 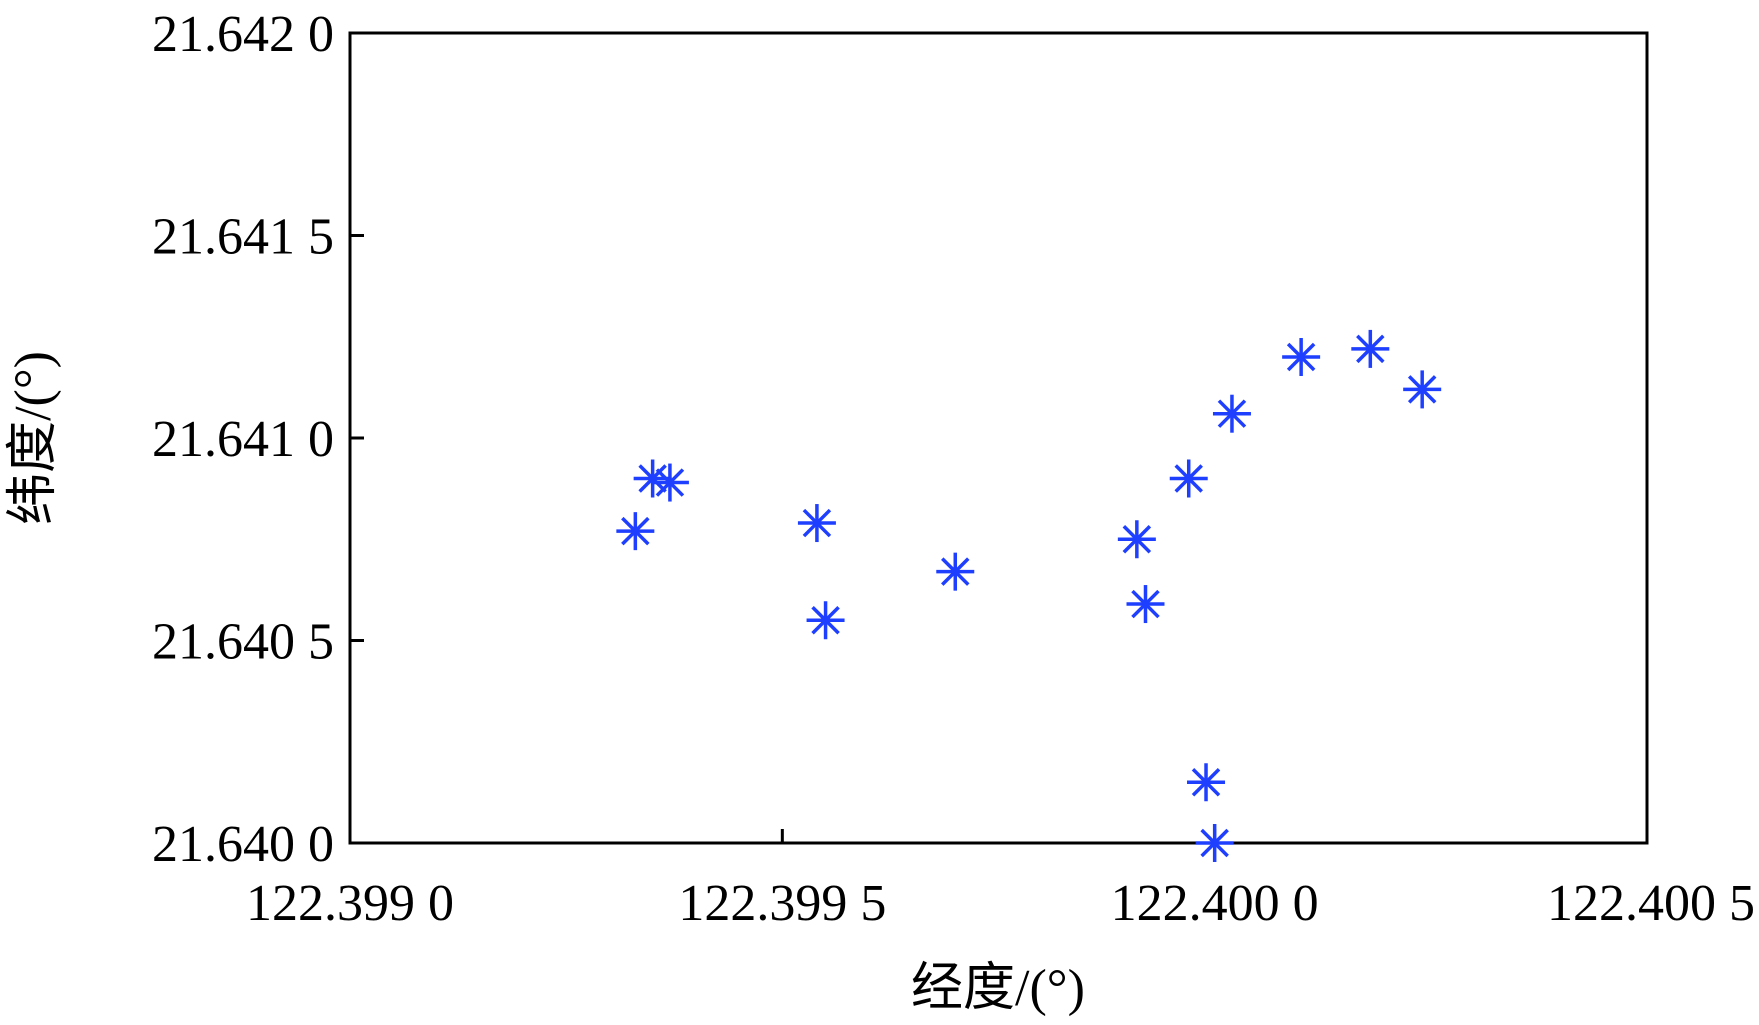 I want to click on y-tick-label: 21.642 0, so click(x=243, y=34).